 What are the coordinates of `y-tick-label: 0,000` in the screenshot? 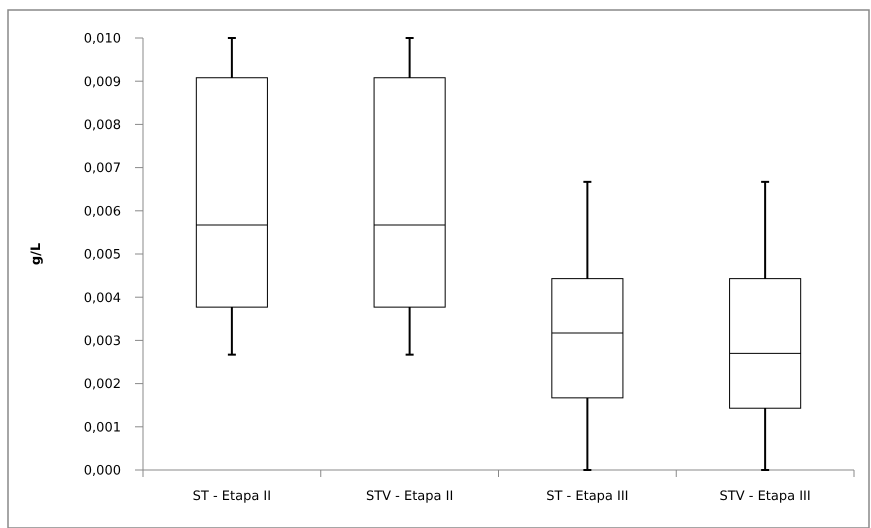 It's located at (102, 471).